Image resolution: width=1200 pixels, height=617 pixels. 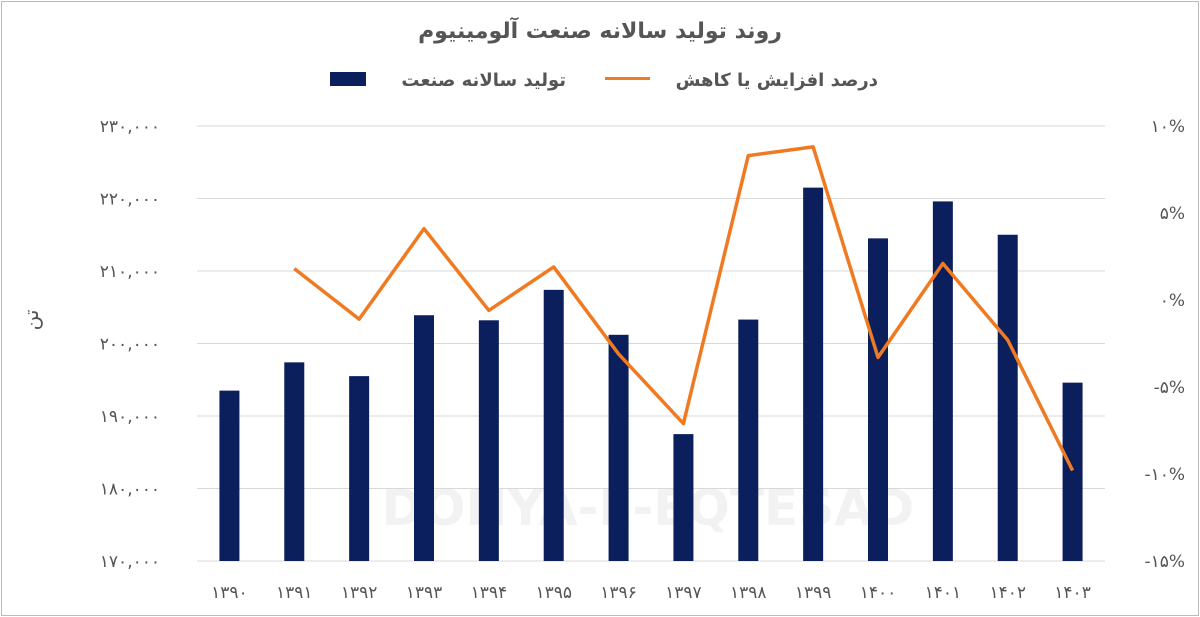 I want to click on x-tick-label: ۱۳۹۵, so click(x=553, y=593).